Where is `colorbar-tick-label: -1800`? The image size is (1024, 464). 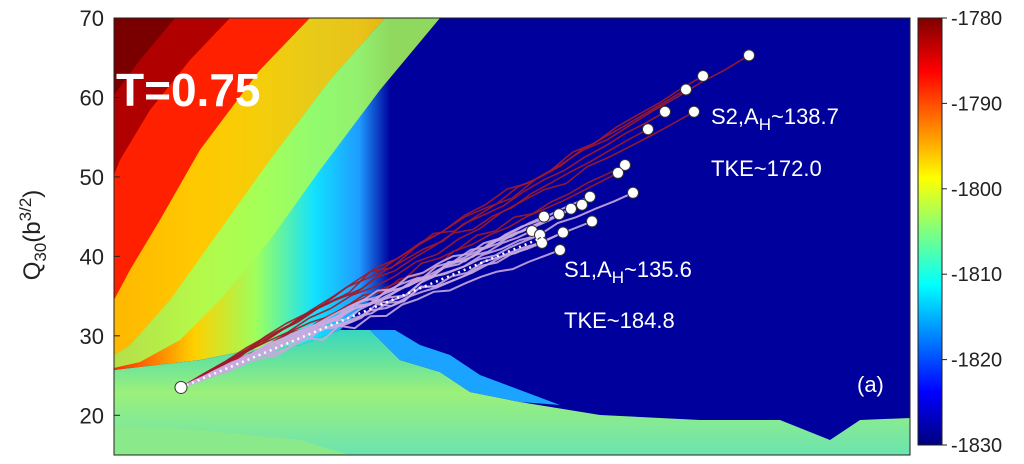 colorbar-tick-label: -1800 is located at coordinates (976, 190).